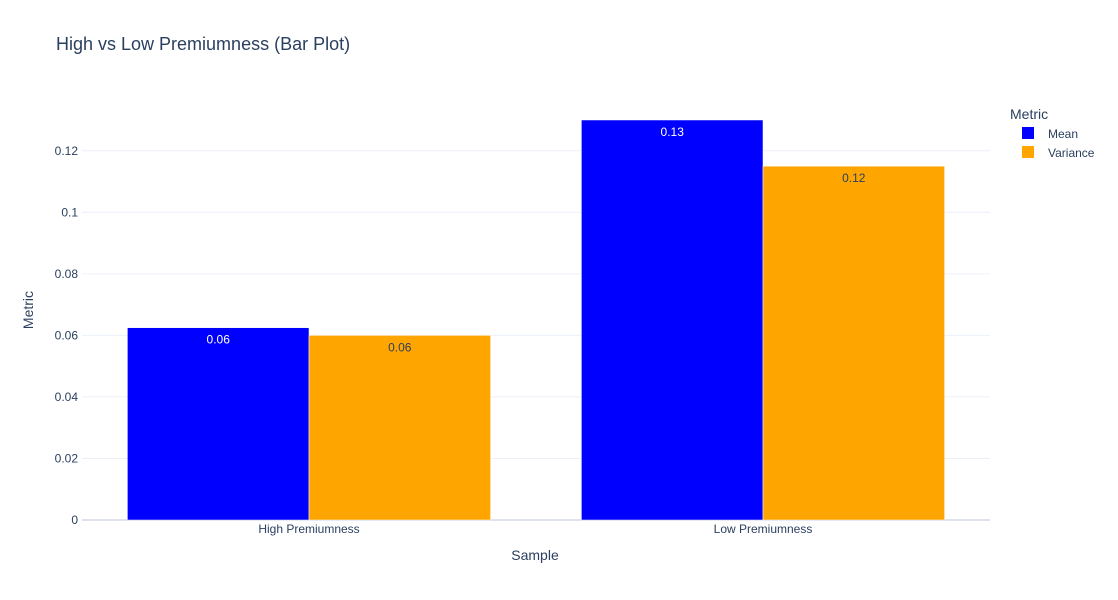  I want to click on y-tick-label: 0.06, so click(67, 335).